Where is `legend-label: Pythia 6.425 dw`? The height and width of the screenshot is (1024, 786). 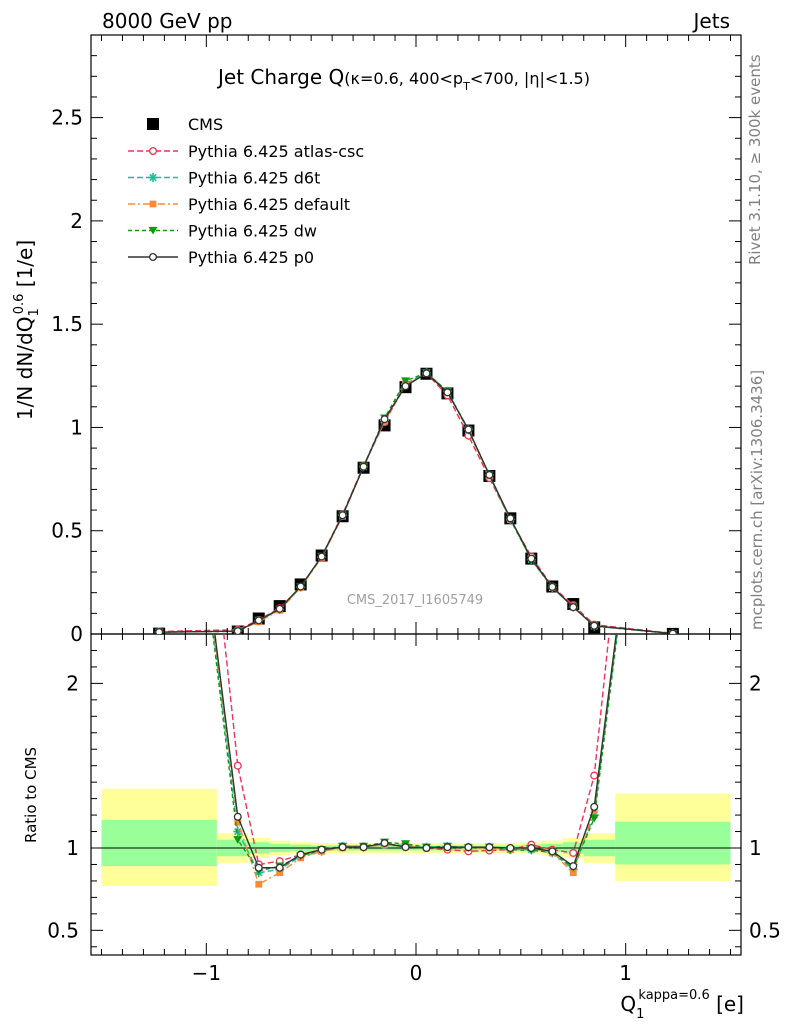 legend-label: Pythia 6.425 dw is located at coordinates (252, 231).